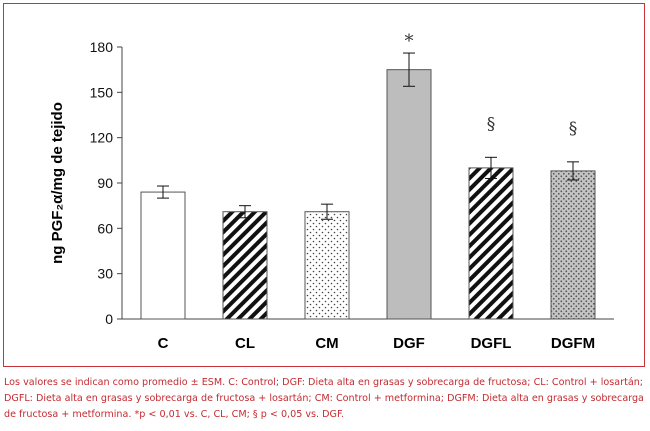 The image size is (650, 431). I want to click on y-tick-label: 120, so click(102, 138).